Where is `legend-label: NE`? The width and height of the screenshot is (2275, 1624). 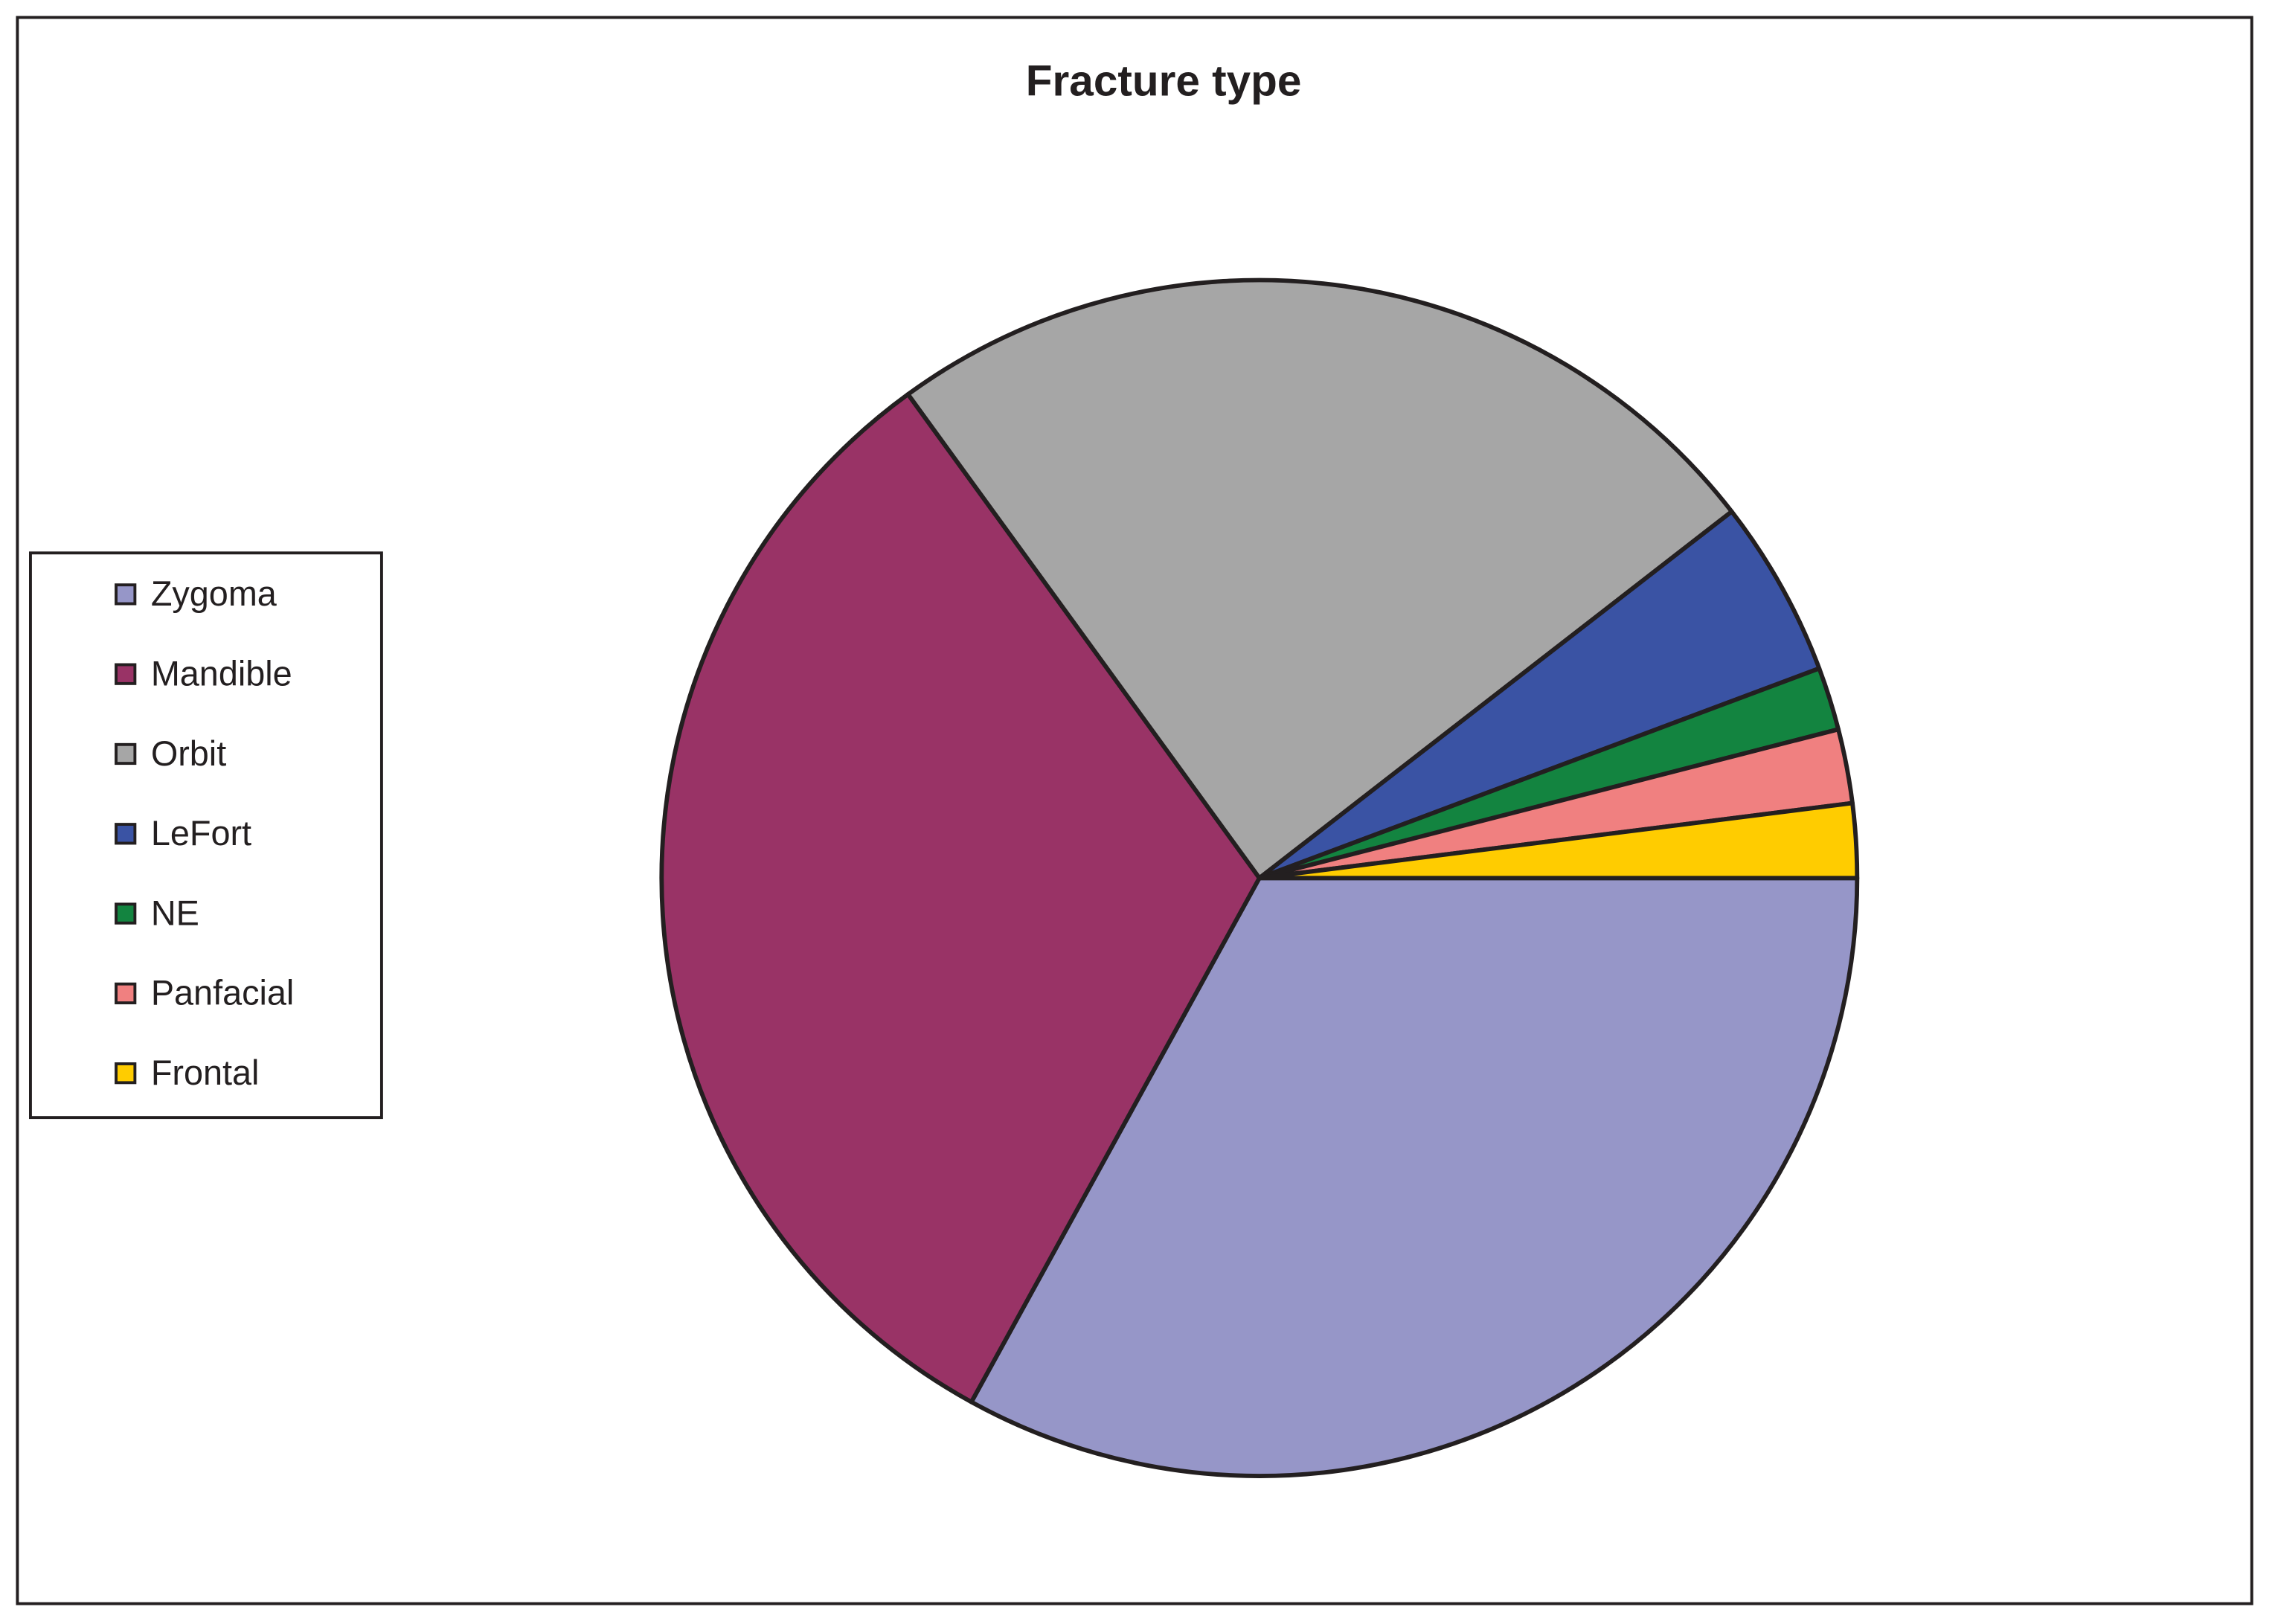
legend-label: NE is located at coordinates (175, 912).